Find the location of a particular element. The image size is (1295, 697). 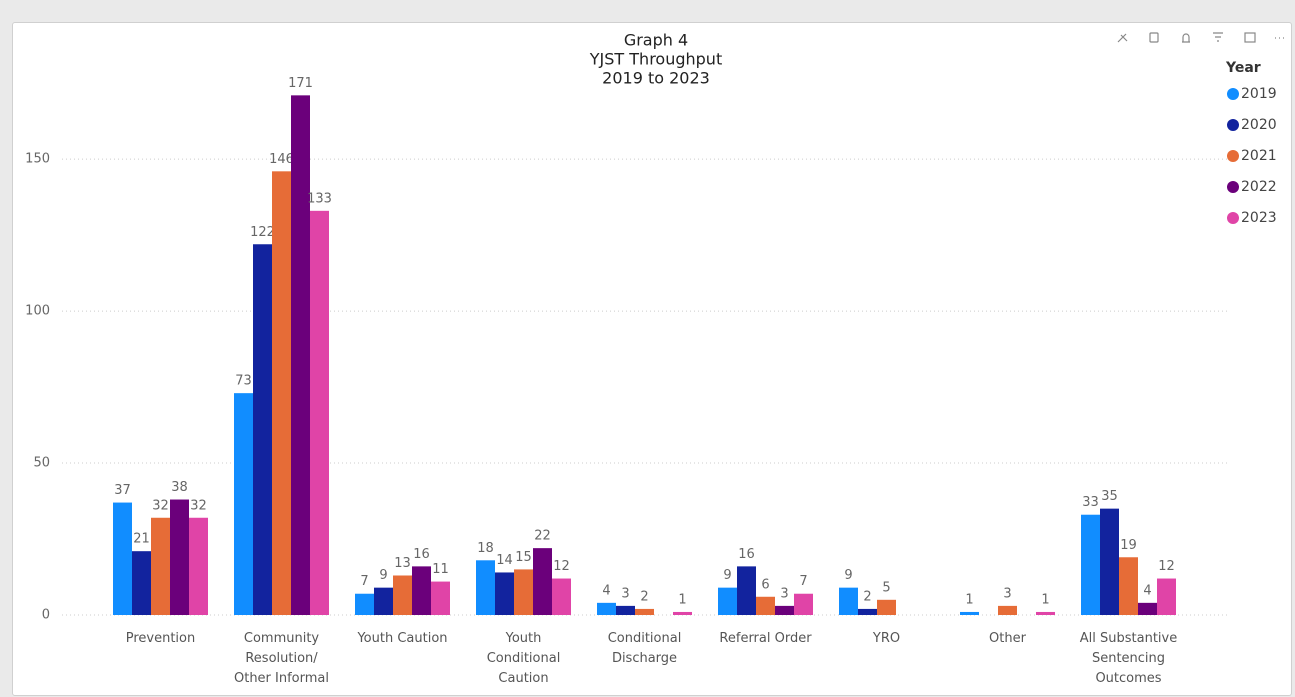

x-tick-label: Community Resolution/ Other Informal is located at coordinates (281, 658).